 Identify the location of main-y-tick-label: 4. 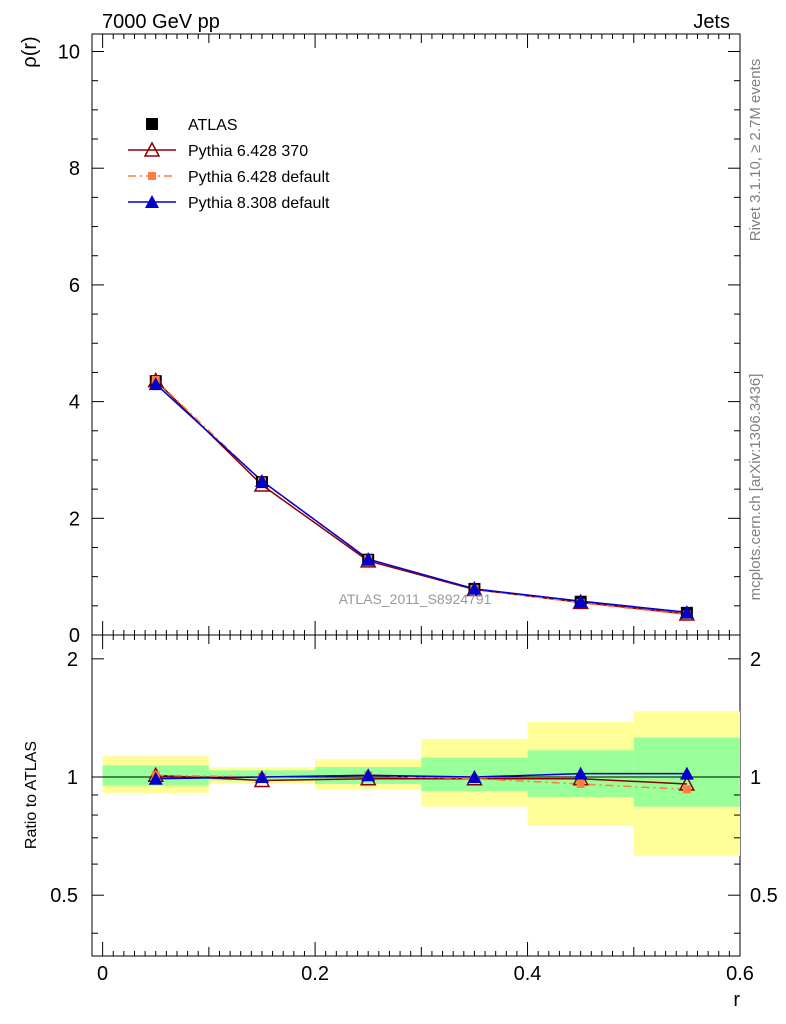
(74, 403).